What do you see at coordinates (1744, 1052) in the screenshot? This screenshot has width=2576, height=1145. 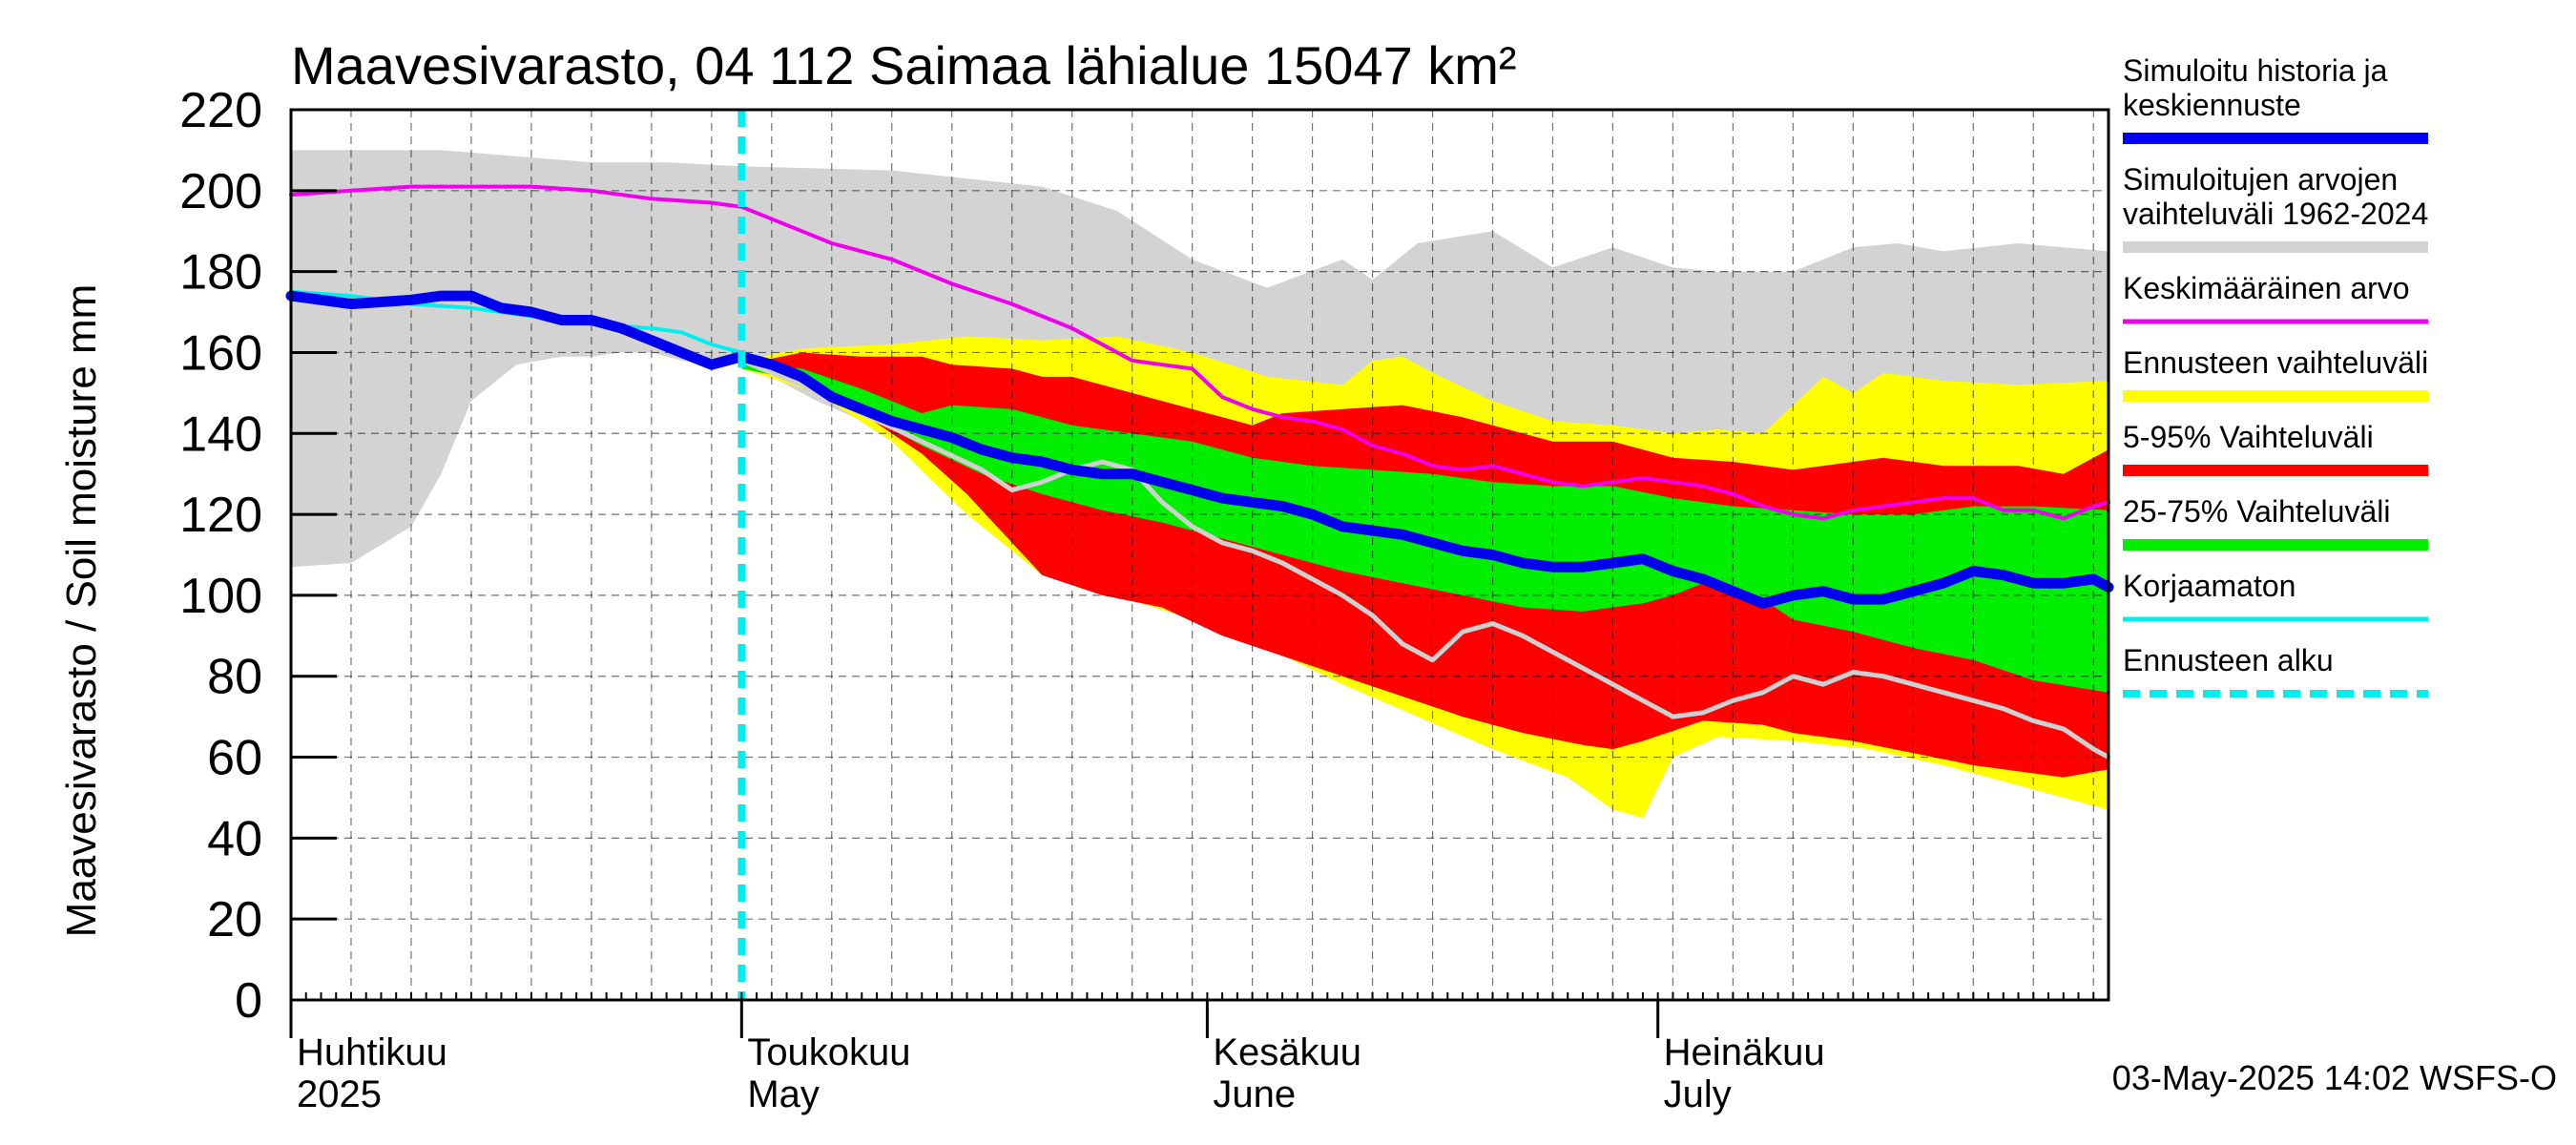 I see `month-label-fi: Heinäkuu` at bounding box center [1744, 1052].